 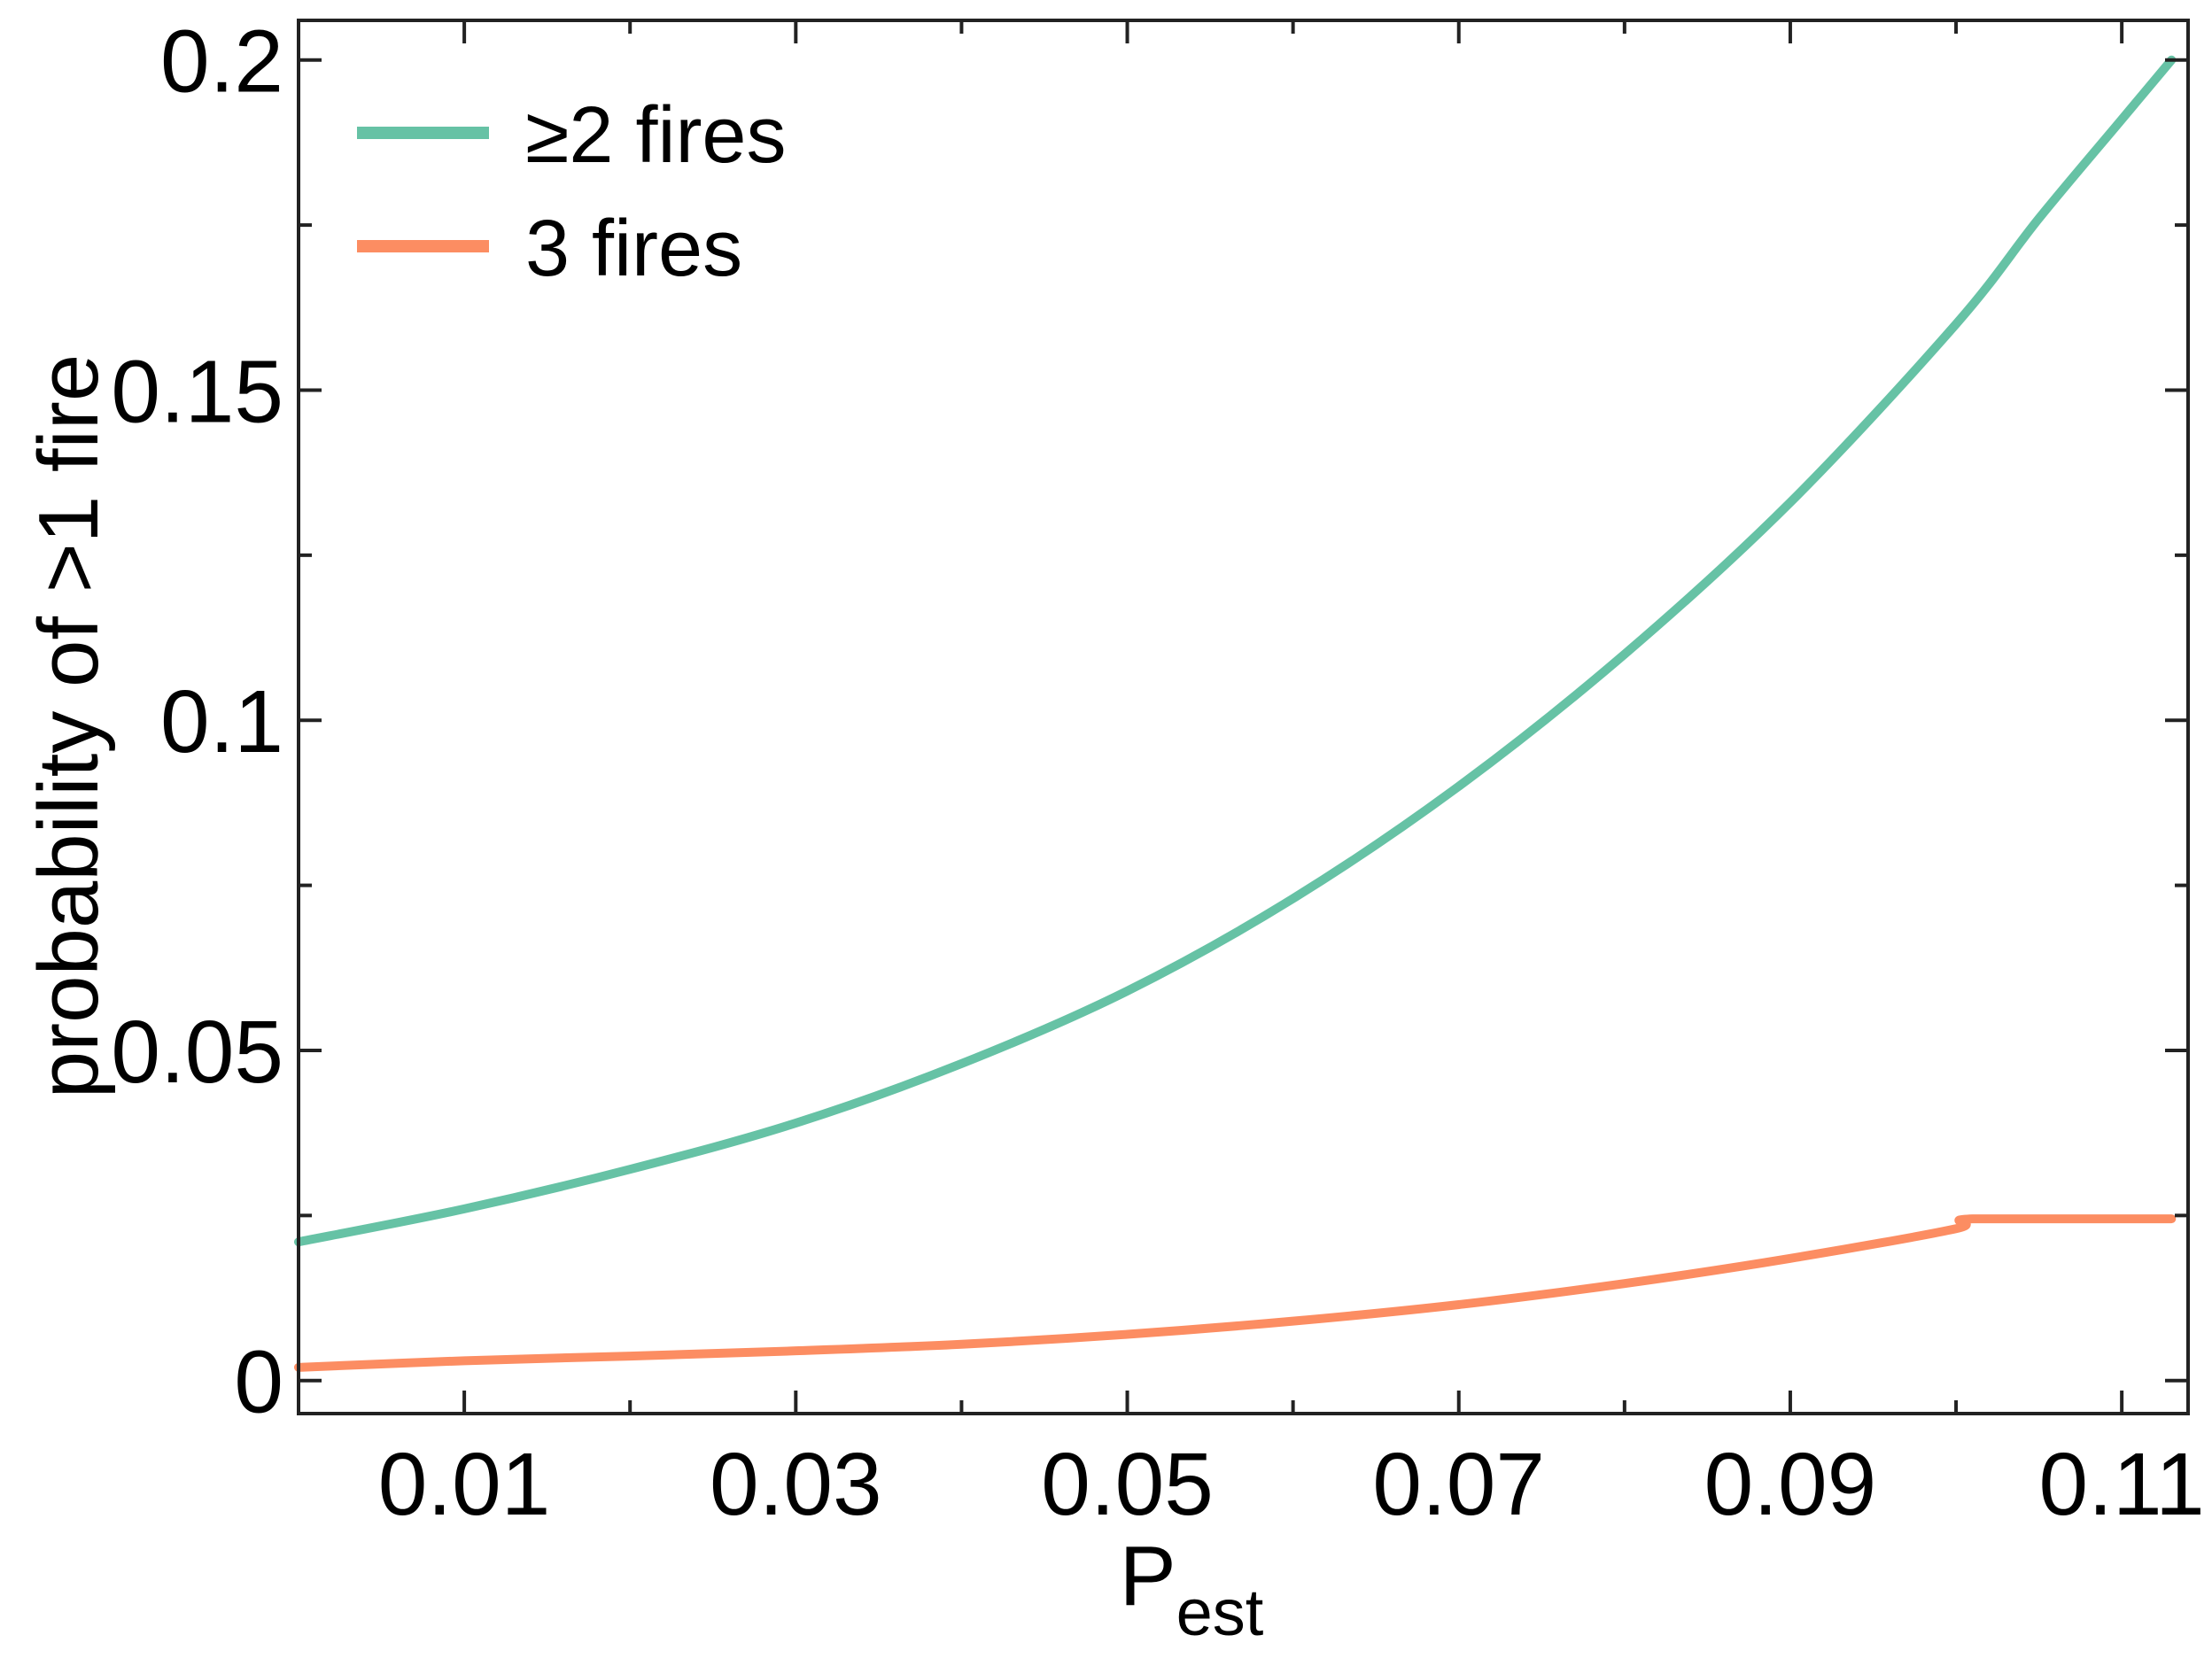 What do you see at coordinates (197, 1052) in the screenshot?
I see `y-tick-label: 0.05` at bounding box center [197, 1052].